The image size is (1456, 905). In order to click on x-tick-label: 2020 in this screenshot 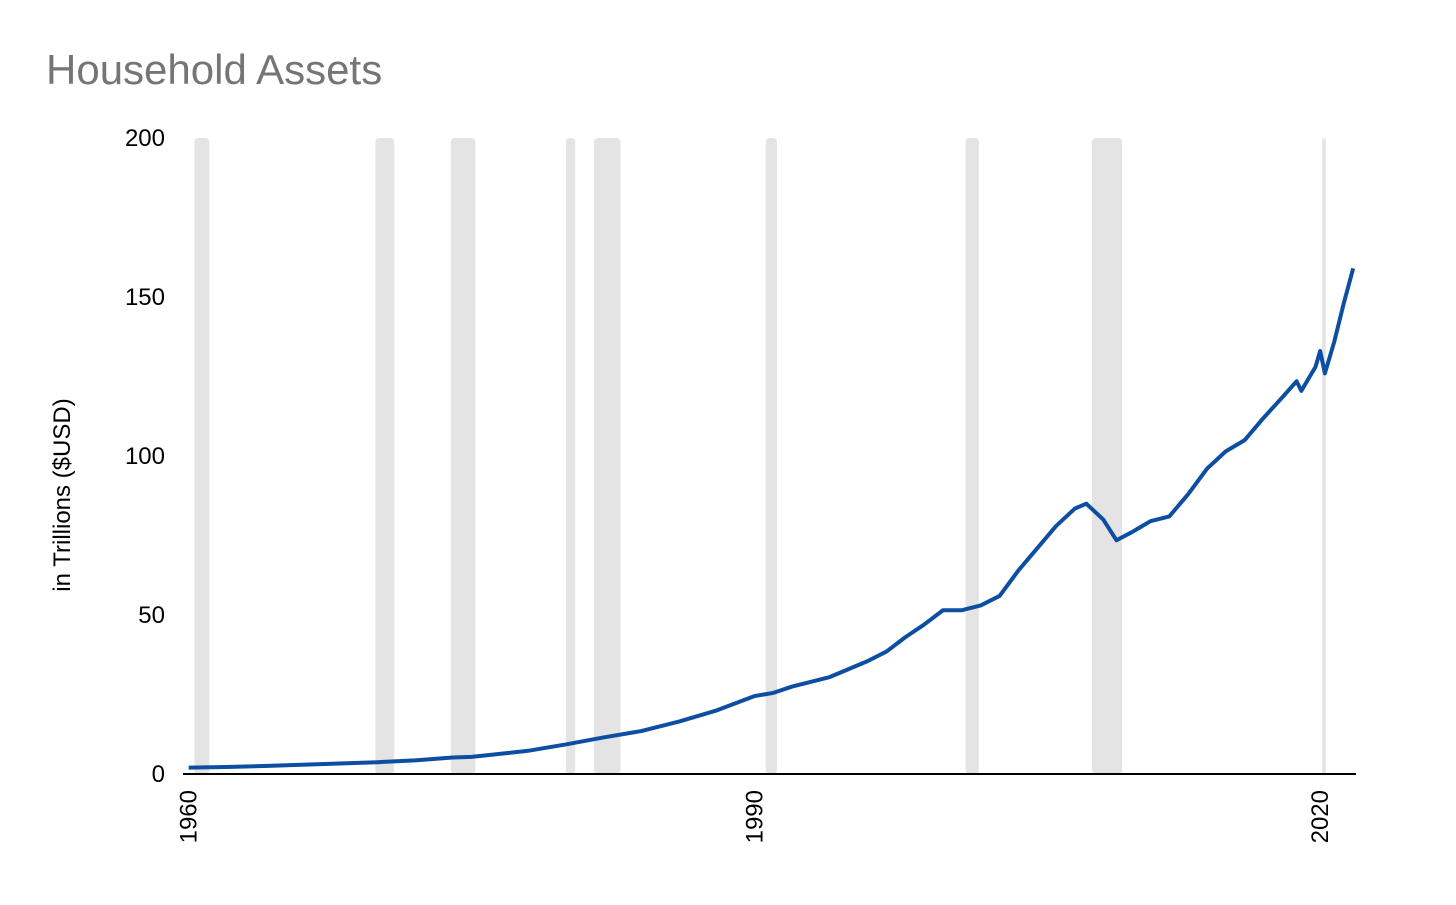, I will do `click(1320, 816)`.